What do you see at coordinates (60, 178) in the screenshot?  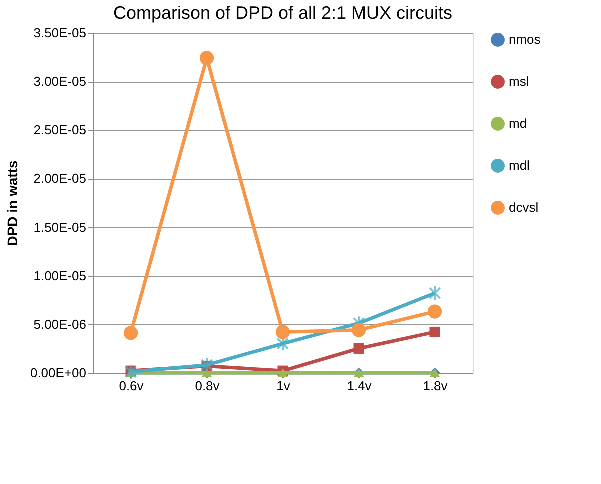 I see `y-tick-label: 2.00E-05` at bounding box center [60, 178].